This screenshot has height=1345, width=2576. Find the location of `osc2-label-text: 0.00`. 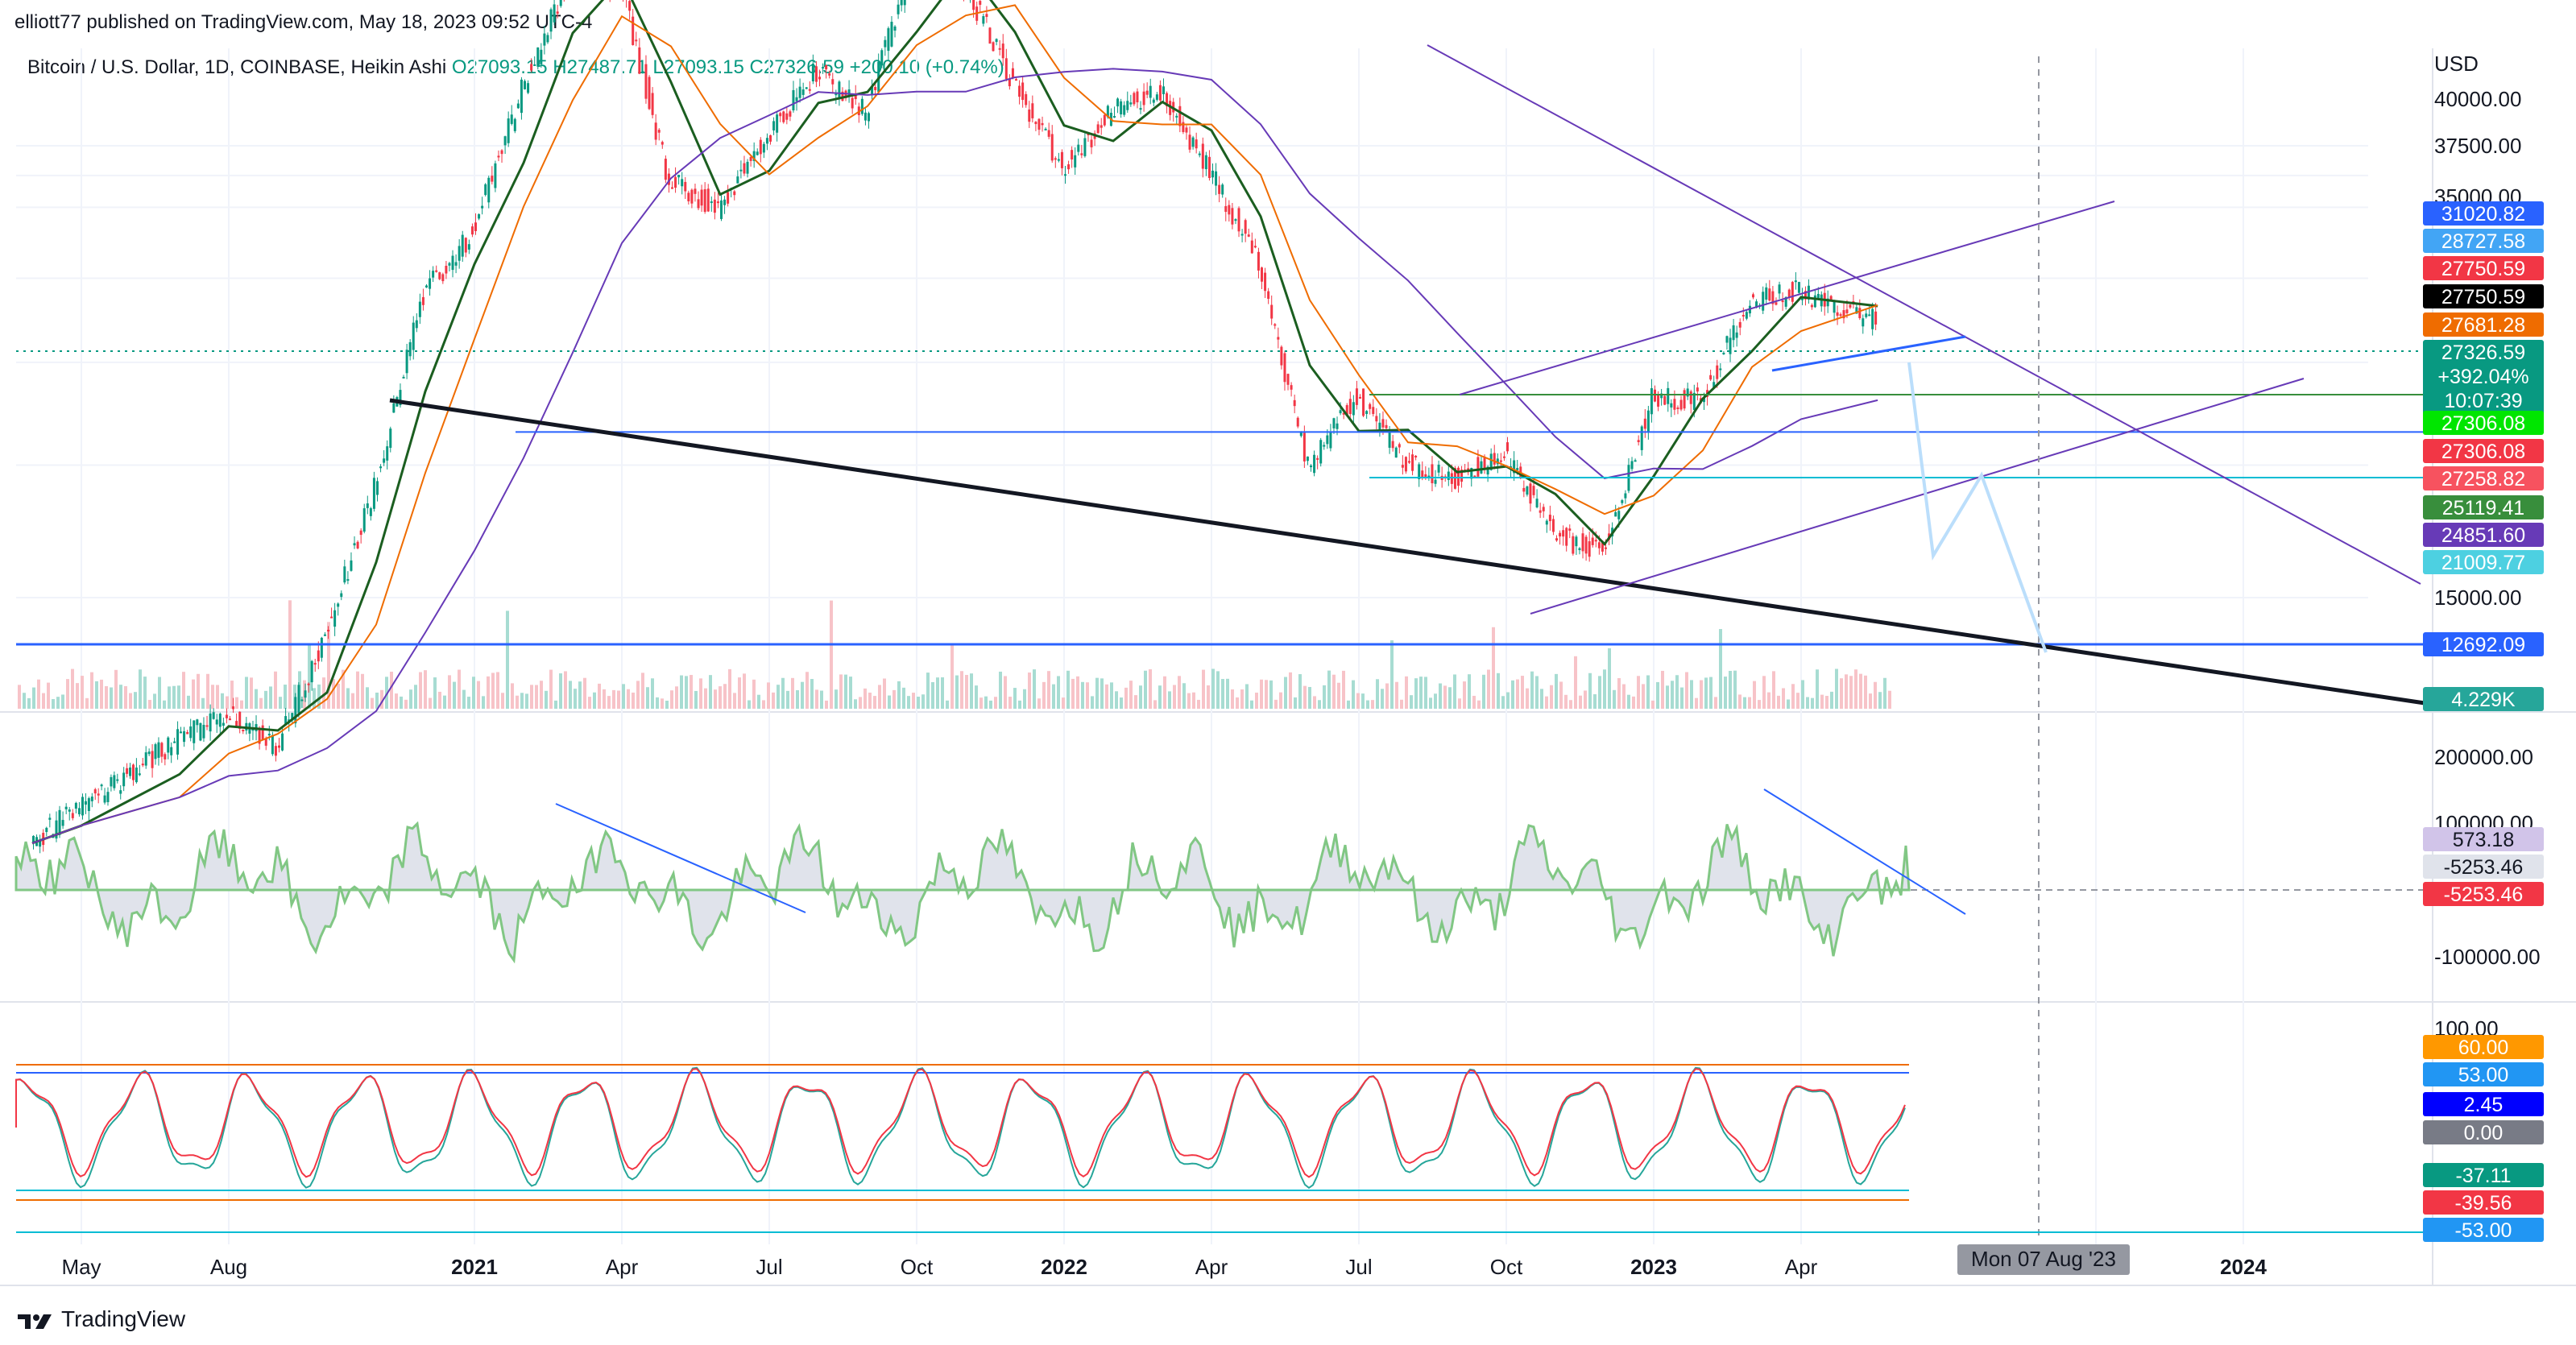

osc2-label-text: 0.00 is located at coordinates (2484, 1133).